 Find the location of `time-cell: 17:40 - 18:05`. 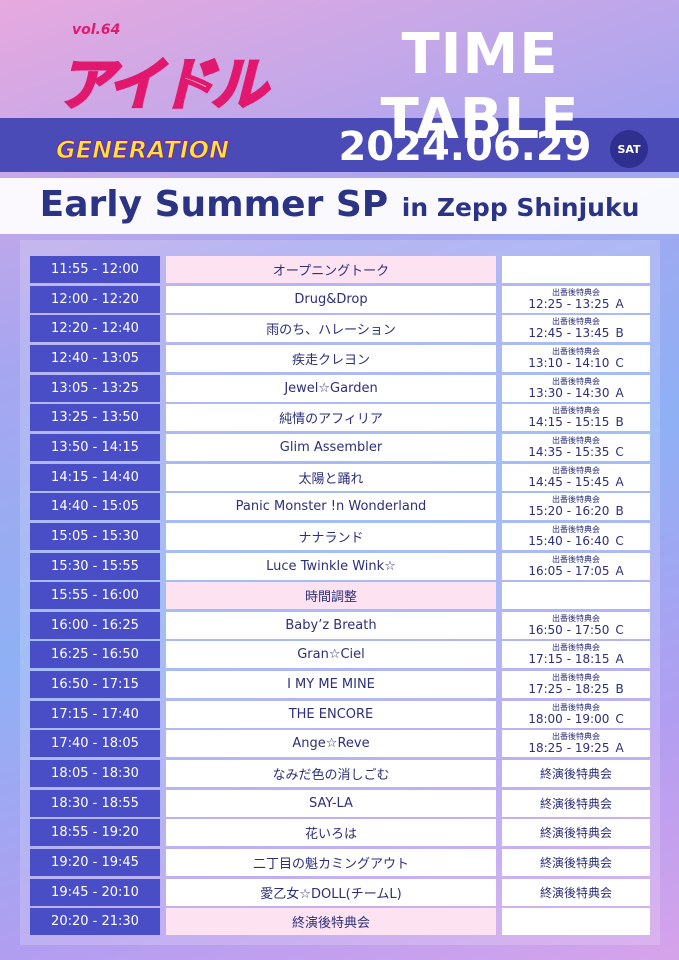

time-cell: 17:40 - 18:05 is located at coordinates (95, 744).